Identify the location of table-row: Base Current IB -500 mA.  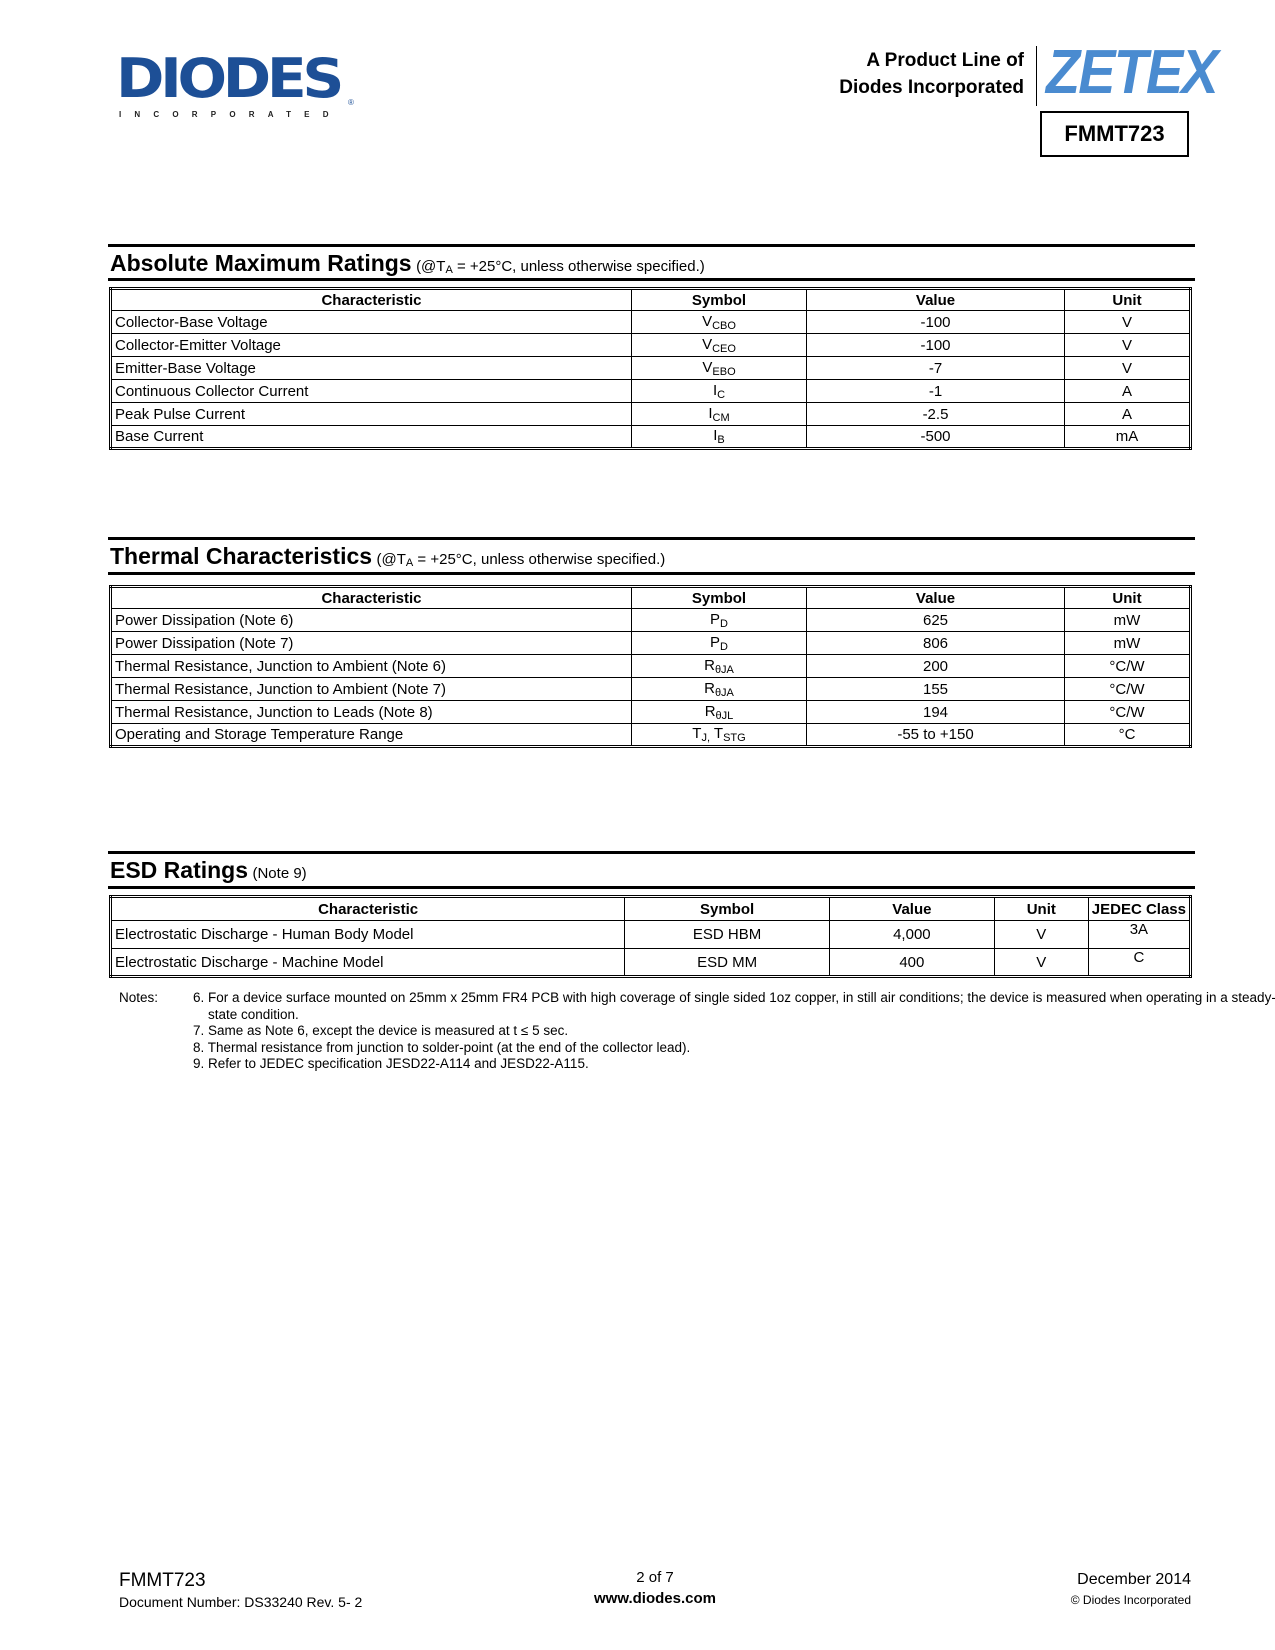
(650, 437).